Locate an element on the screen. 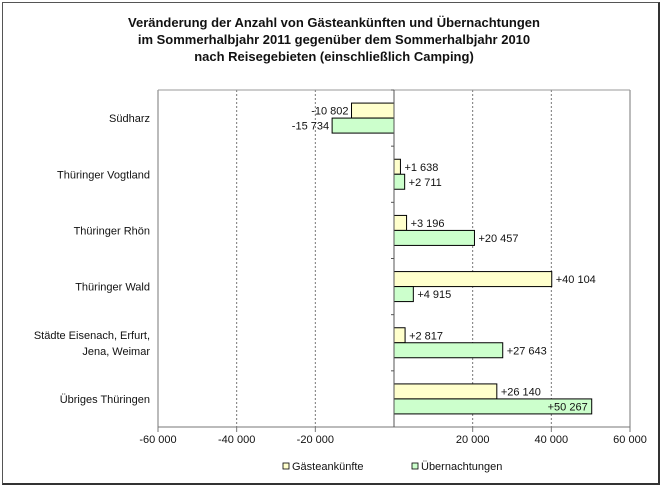 This screenshot has height=490, width=668. category-label: Übriges Thüringen is located at coordinates (105, 400).